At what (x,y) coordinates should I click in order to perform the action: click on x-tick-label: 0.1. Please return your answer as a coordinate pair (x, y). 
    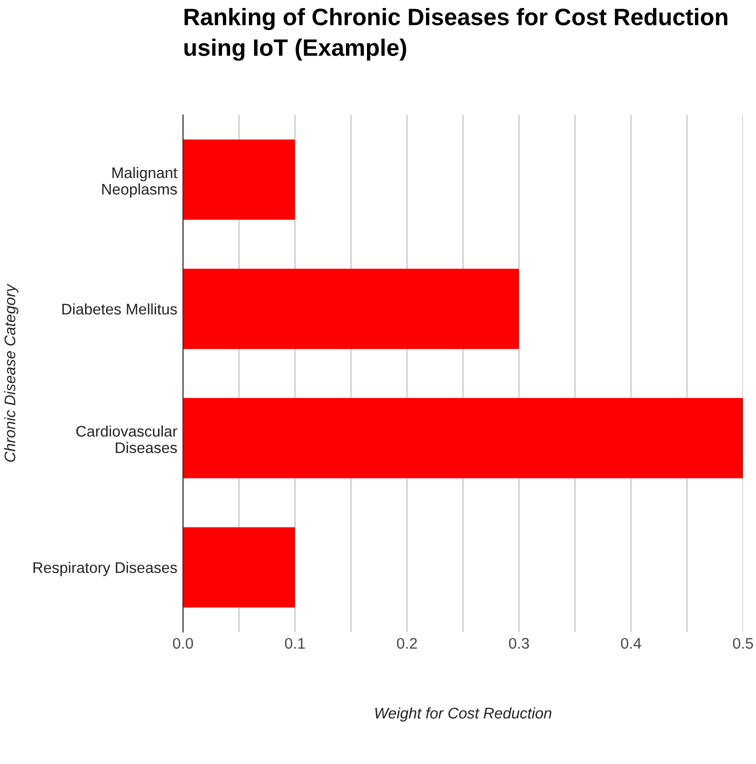
    Looking at the image, I should click on (294, 643).